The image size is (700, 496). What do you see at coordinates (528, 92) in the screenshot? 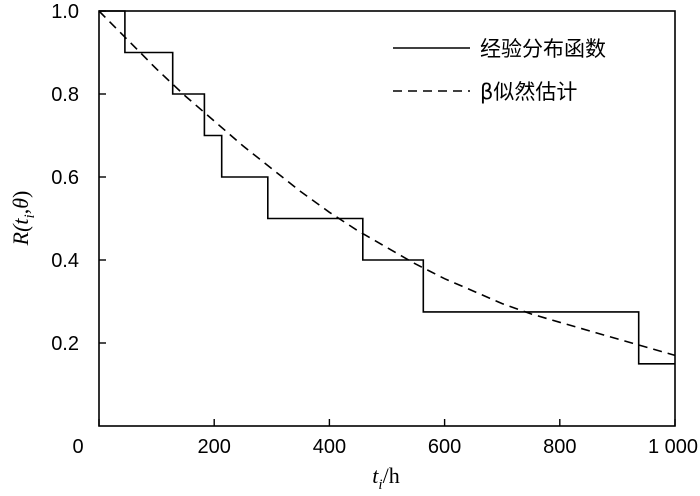
I see `legend-label-beta: β似然估计` at bounding box center [528, 92].